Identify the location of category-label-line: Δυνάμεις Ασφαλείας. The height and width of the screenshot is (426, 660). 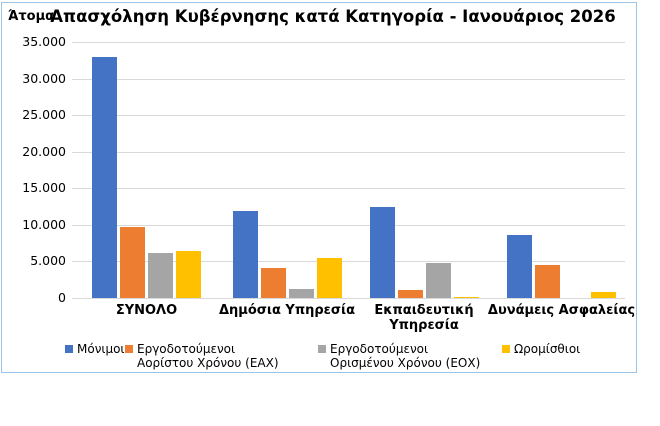
(561, 310).